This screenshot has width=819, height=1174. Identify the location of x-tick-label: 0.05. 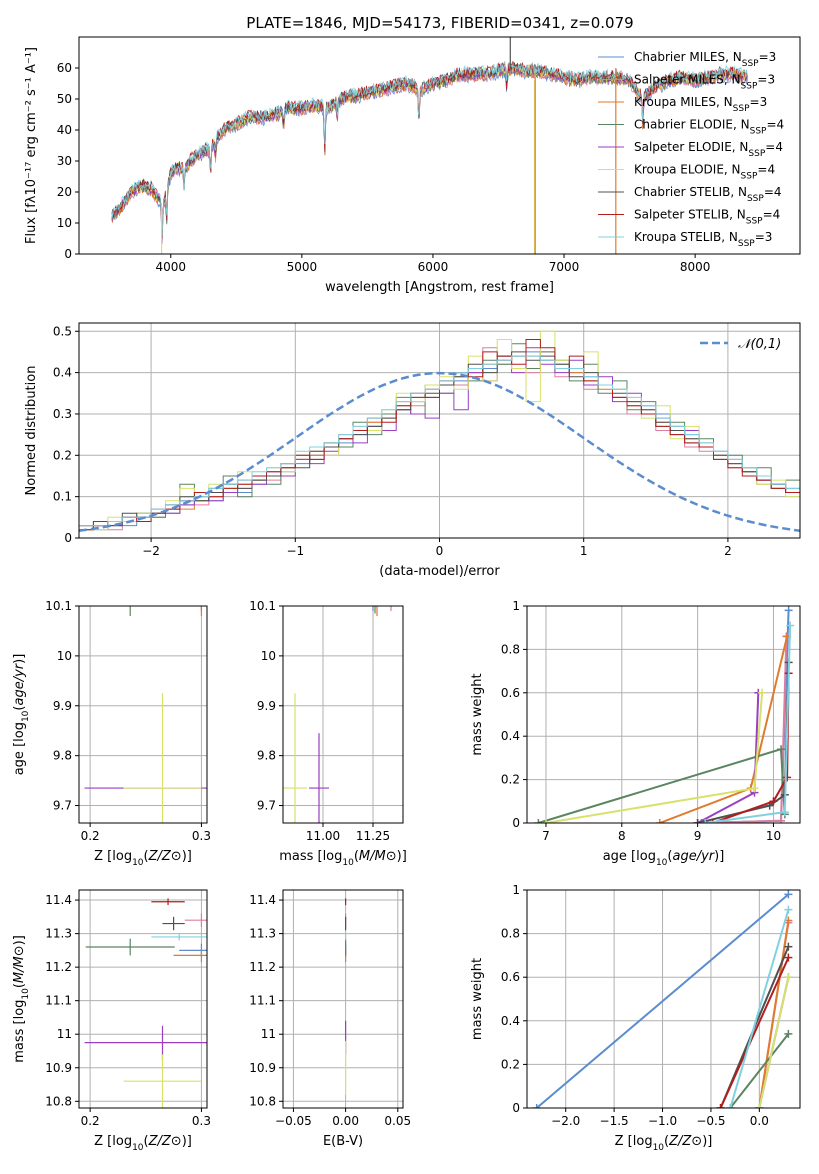
(397, 1121).